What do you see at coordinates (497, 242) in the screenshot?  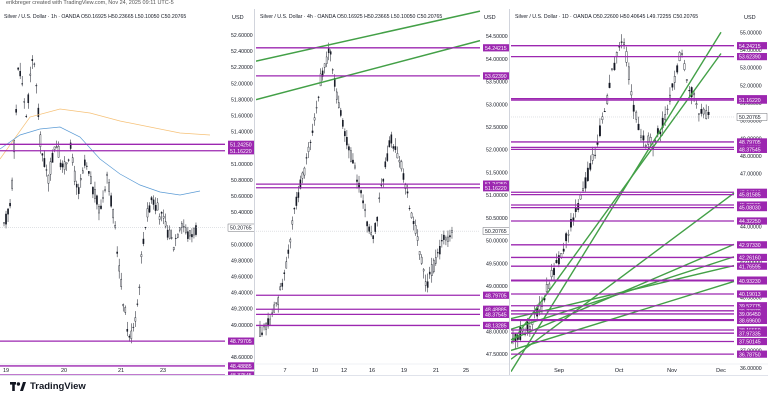 I see `price-axis-tick: 50.00000` at bounding box center [497, 242].